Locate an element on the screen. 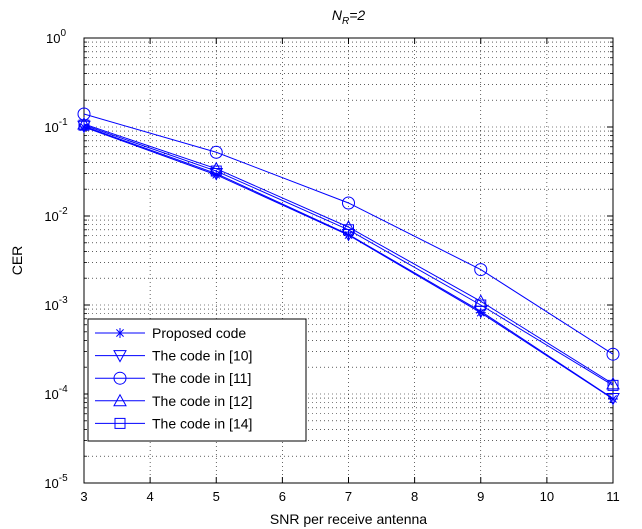  x-tick-label: 3 is located at coordinates (83, 496).